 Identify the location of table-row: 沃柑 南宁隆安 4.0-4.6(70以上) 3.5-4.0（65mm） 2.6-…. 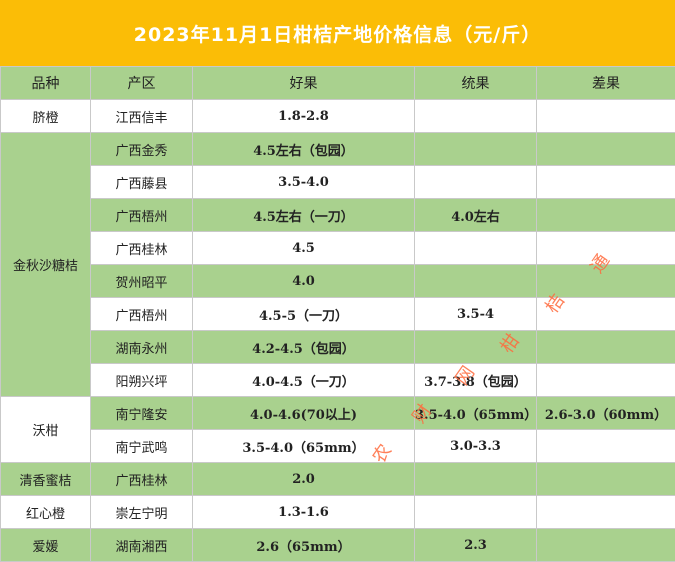
(338, 413).